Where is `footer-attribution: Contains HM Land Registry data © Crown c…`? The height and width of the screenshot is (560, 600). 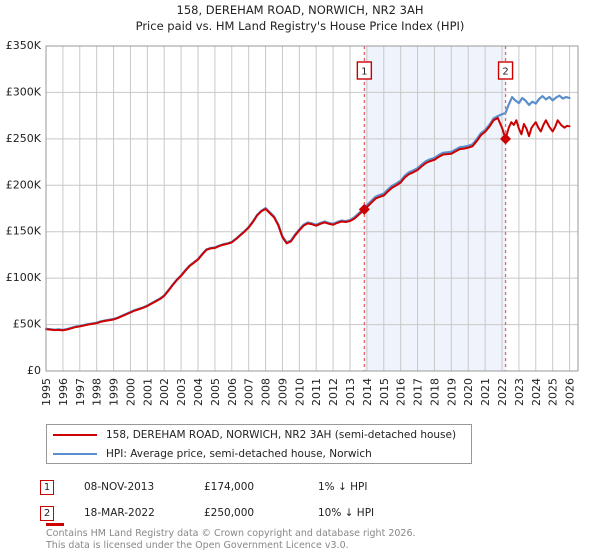 footer-attribution: Contains HM Land Registry data © Crown c… is located at coordinates (316, 539).